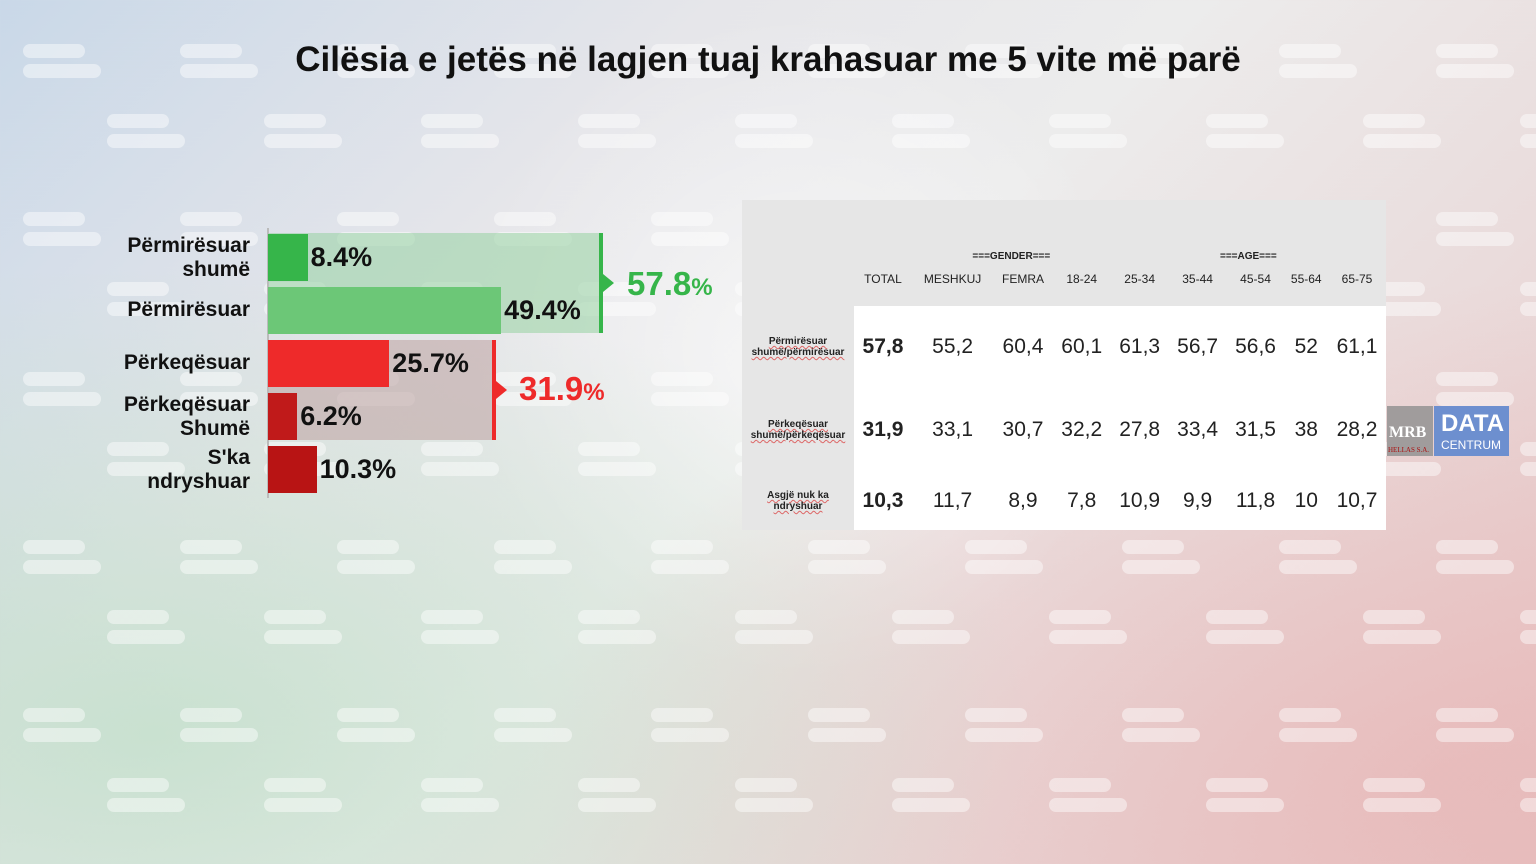 This screenshot has width=1536, height=864. What do you see at coordinates (358, 469) in the screenshot?
I see `bar-value-label: 10.3%` at bounding box center [358, 469].